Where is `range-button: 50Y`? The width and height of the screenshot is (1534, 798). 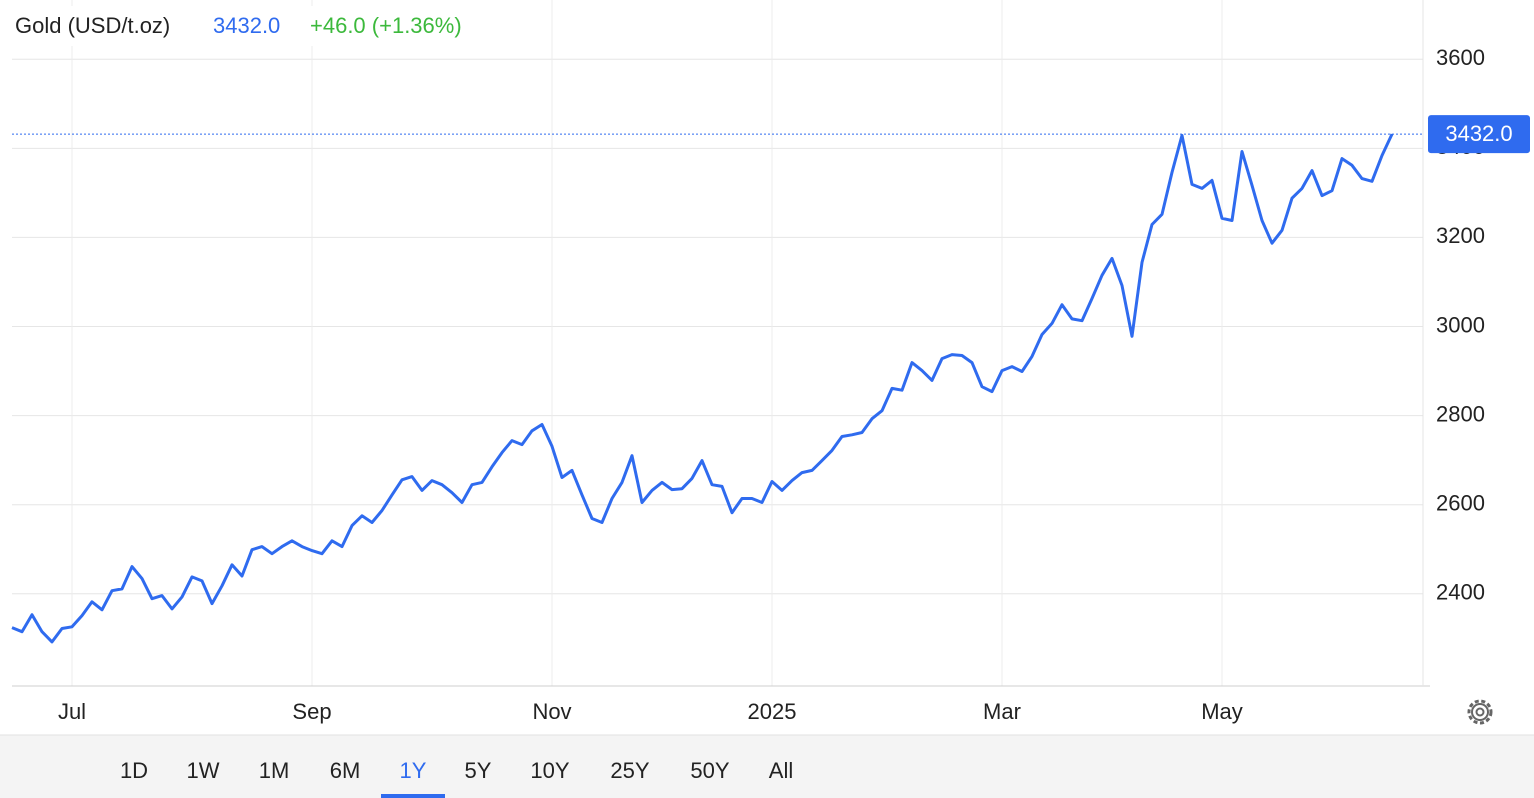
range-button: 50Y is located at coordinates (709, 770).